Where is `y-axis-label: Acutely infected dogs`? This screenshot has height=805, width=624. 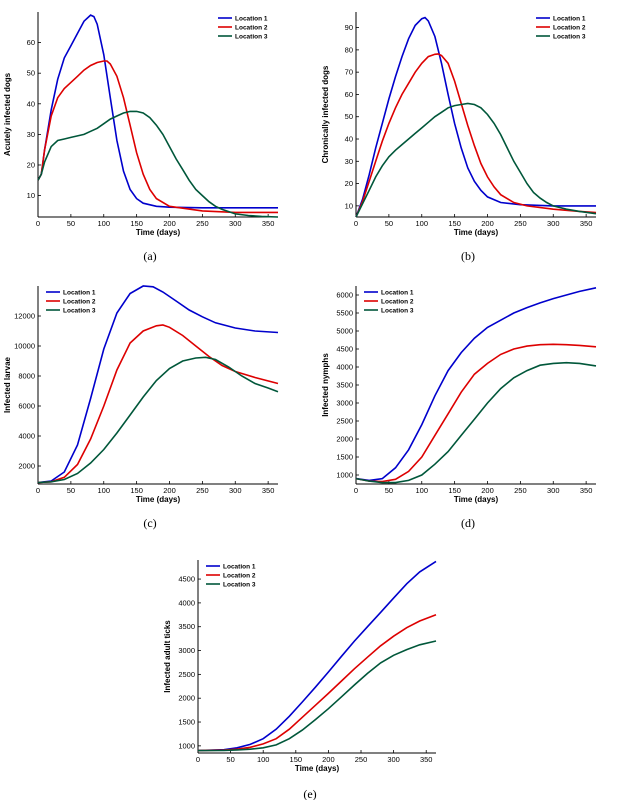 y-axis-label: Acutely infected dogs is located at coordinates (7, 114).